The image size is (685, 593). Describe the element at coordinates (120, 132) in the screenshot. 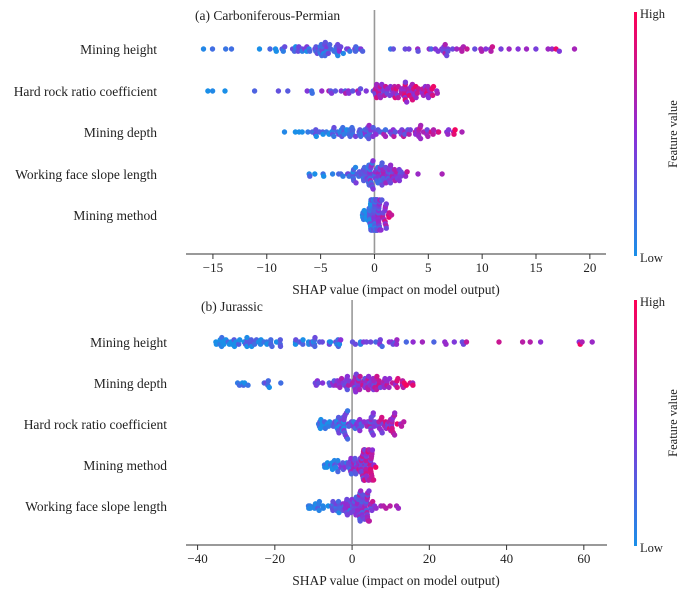

I see `panel-a-feature-label-3: Mining depth` at that location.